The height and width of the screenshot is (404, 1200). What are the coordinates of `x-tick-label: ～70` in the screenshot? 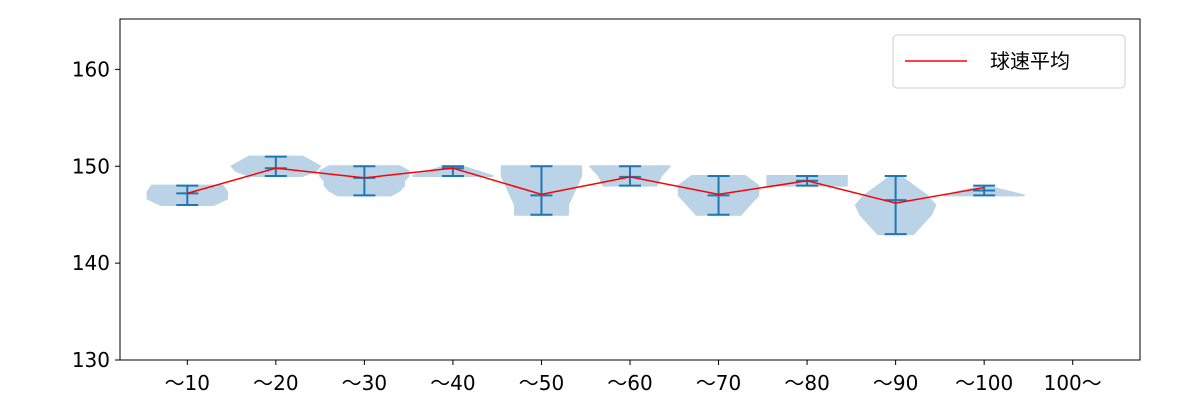 It's located at (718, 383).